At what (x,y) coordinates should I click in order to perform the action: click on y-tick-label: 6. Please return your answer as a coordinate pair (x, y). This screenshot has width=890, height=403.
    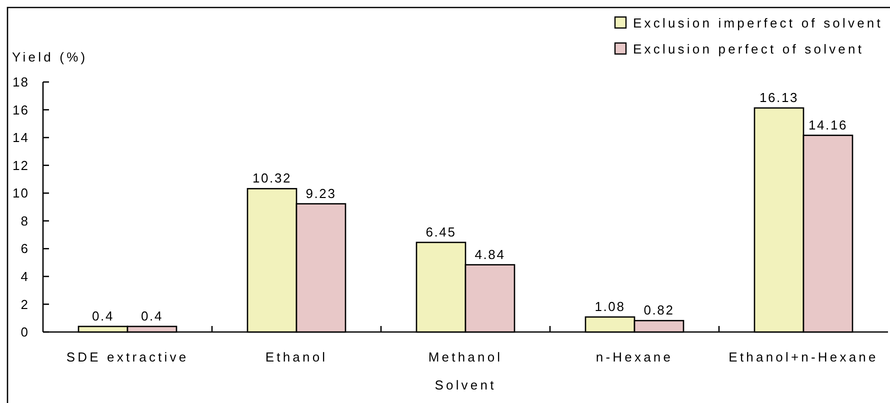
    Looking at the image, I should click on (24, 248).